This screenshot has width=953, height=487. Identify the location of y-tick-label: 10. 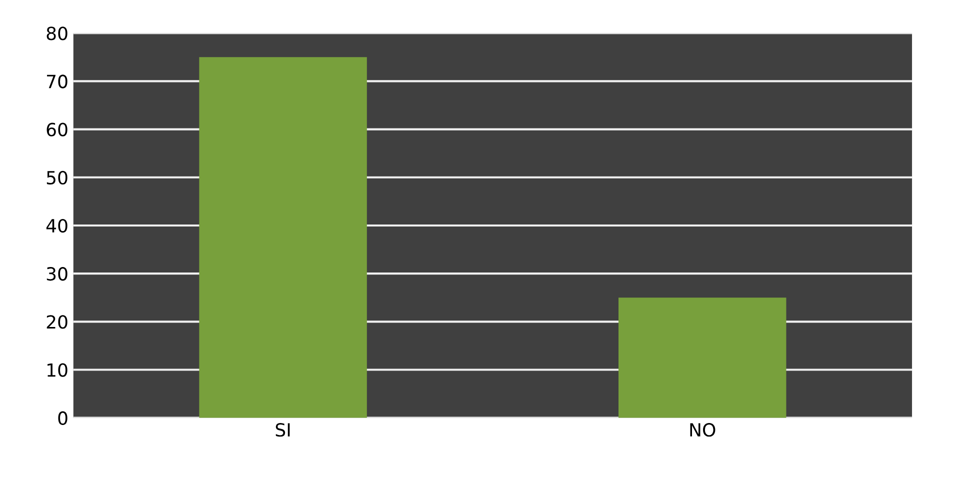
(58, 370).